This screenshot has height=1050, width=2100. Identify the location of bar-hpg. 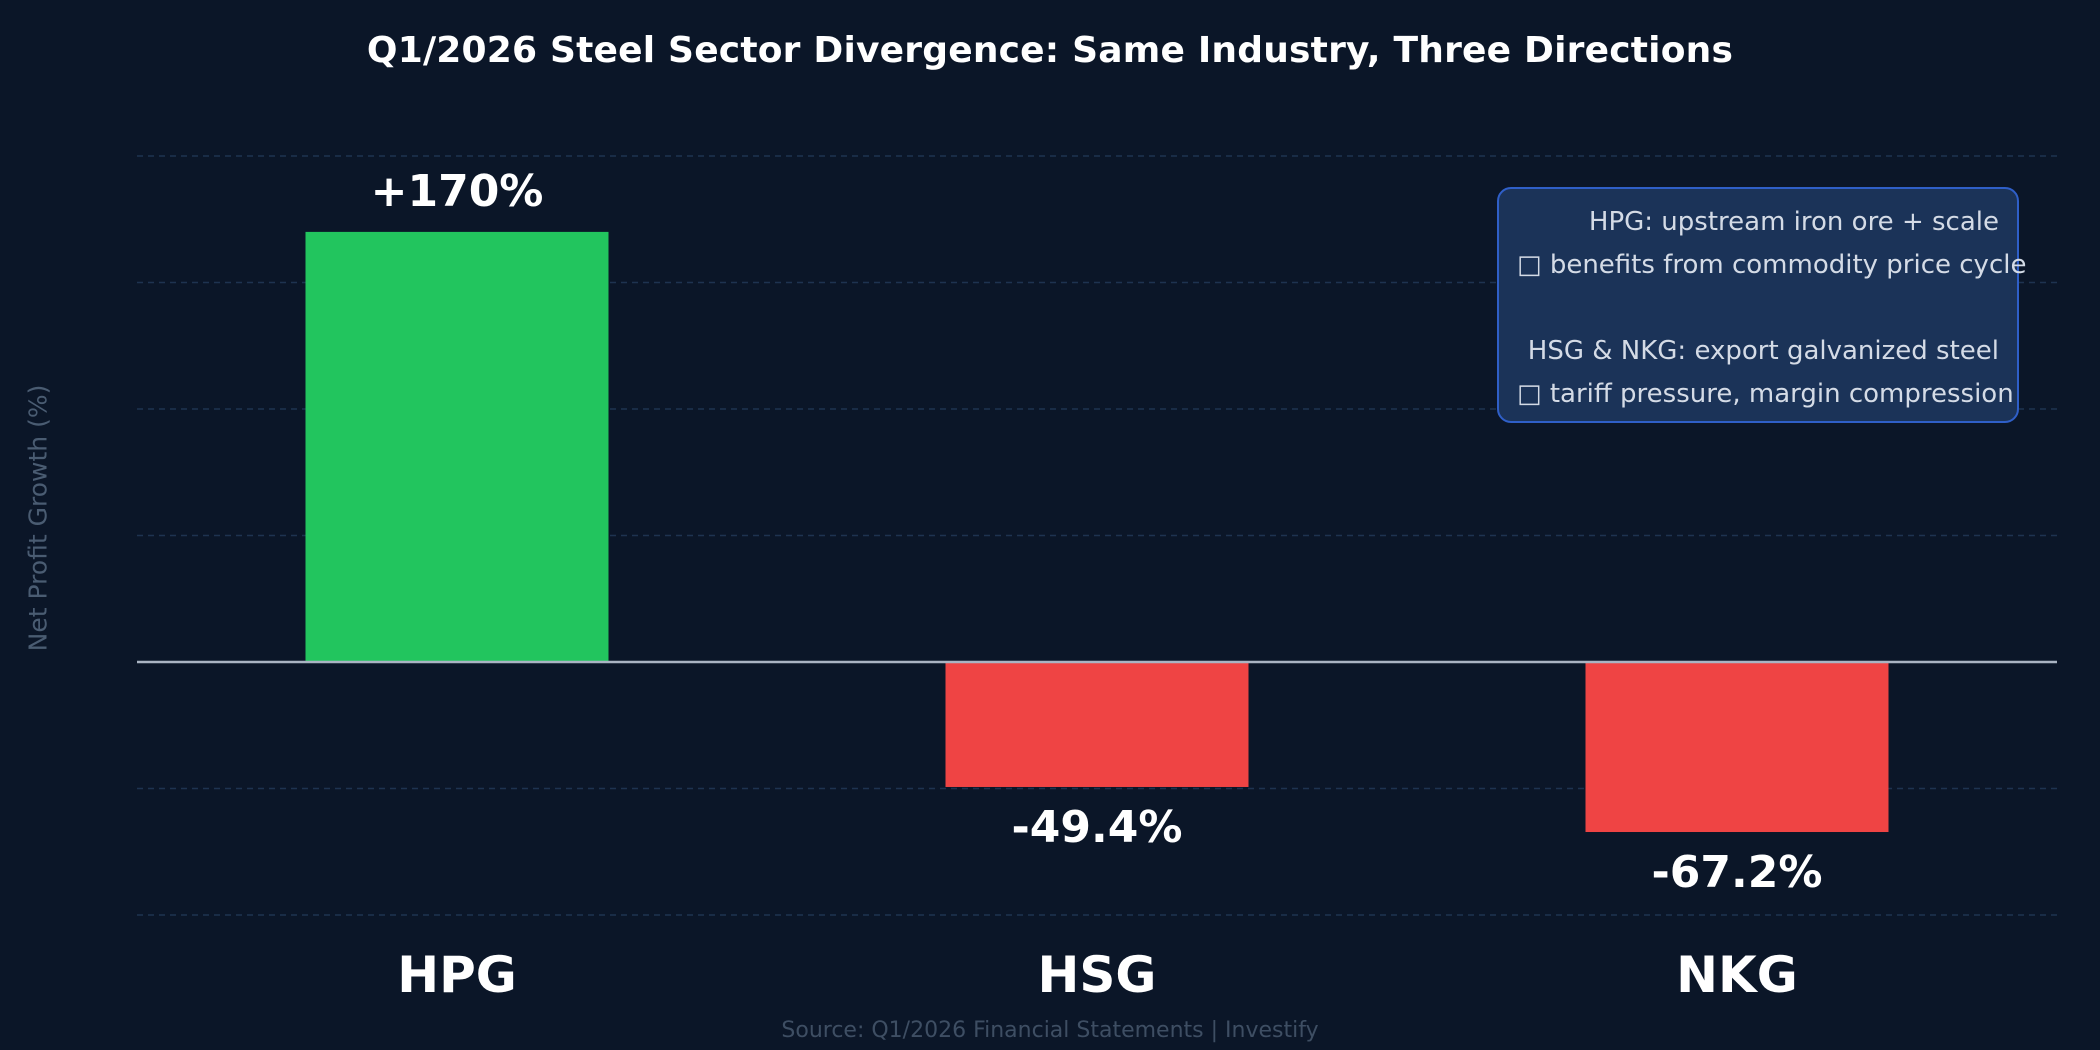
(457, 446).